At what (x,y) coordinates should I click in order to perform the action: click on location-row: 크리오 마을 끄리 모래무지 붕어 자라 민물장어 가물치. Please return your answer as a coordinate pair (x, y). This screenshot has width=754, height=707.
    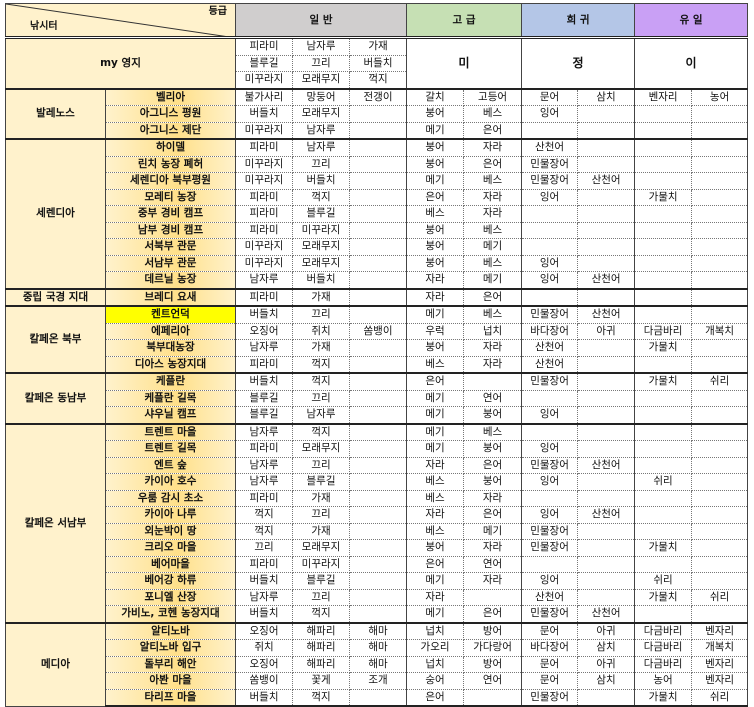
    Looking at the image, I should click on (377, 548).